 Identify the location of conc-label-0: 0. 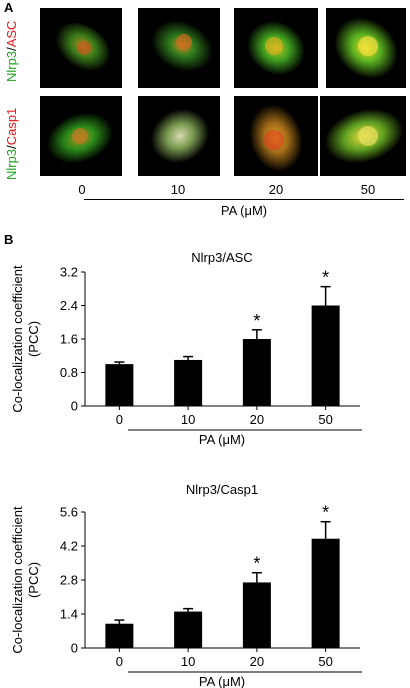
(82, 189).